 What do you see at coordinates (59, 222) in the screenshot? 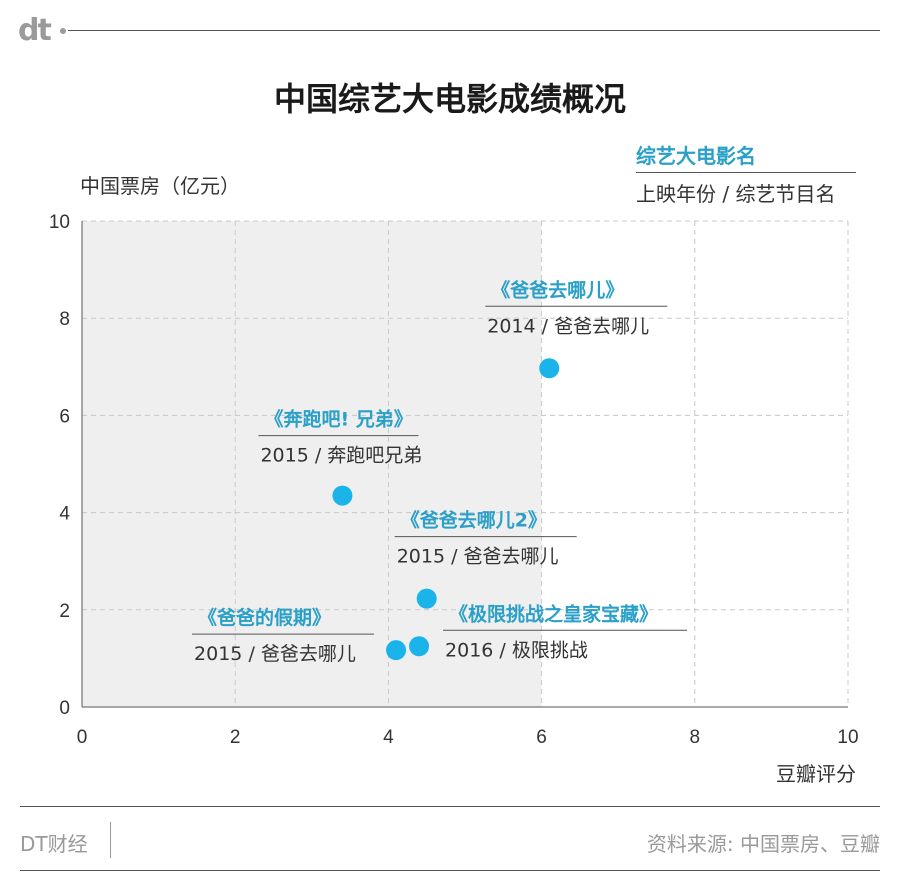
I see `y-tick-label: 10` at bounding box center [59, 222].